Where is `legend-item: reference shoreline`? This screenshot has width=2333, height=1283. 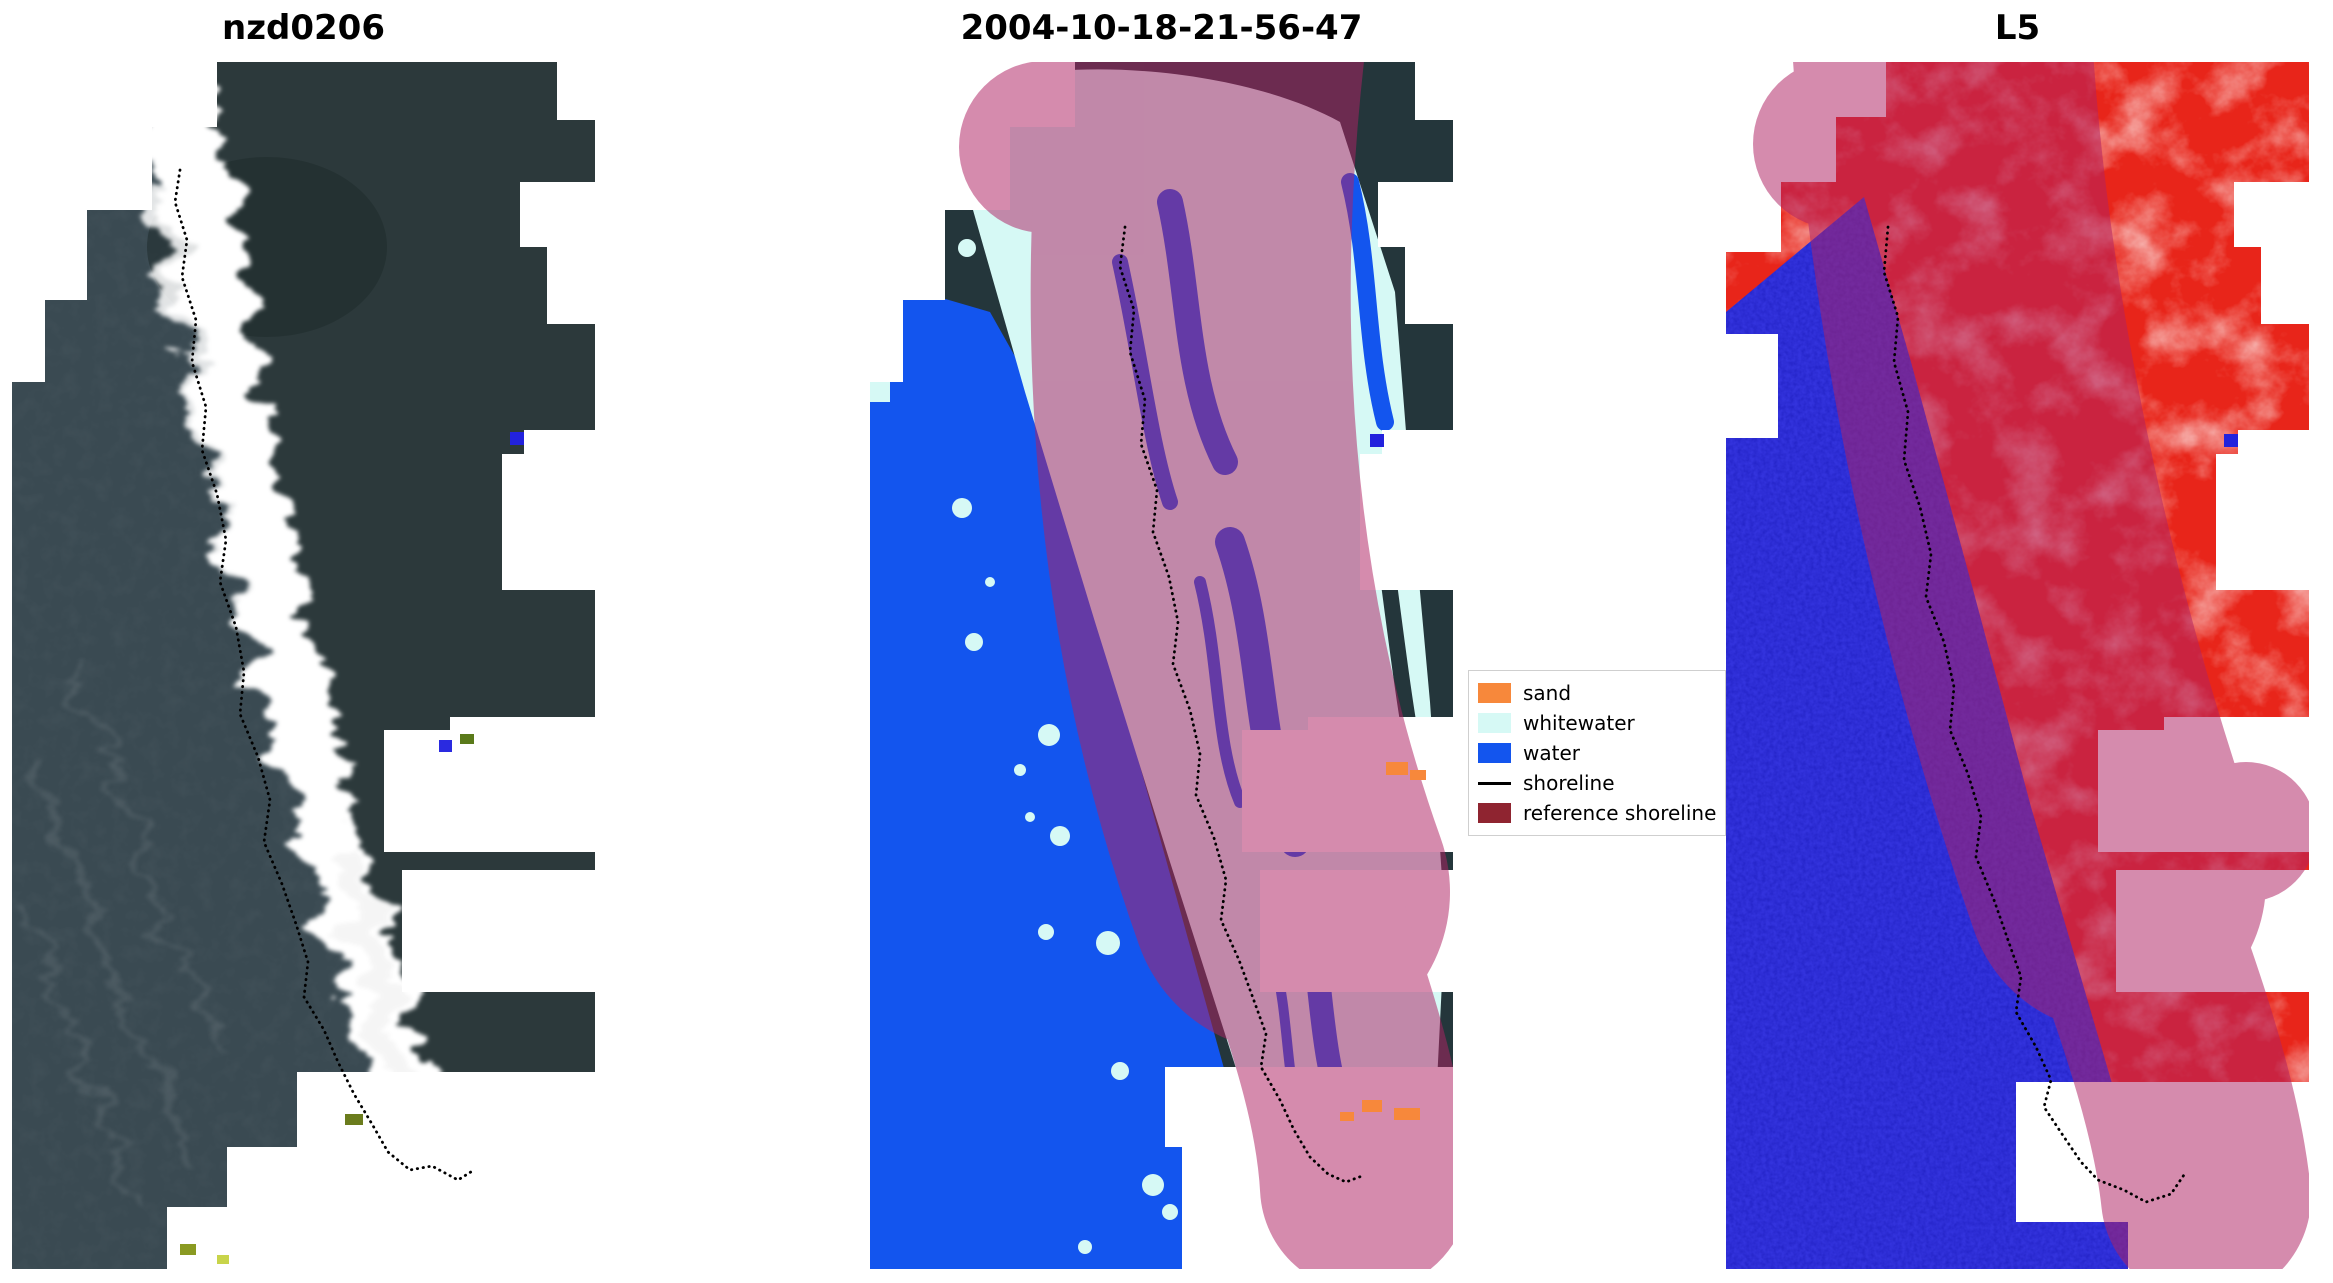 legend-item: reference shoreline is located at coordinates (1597, 813).